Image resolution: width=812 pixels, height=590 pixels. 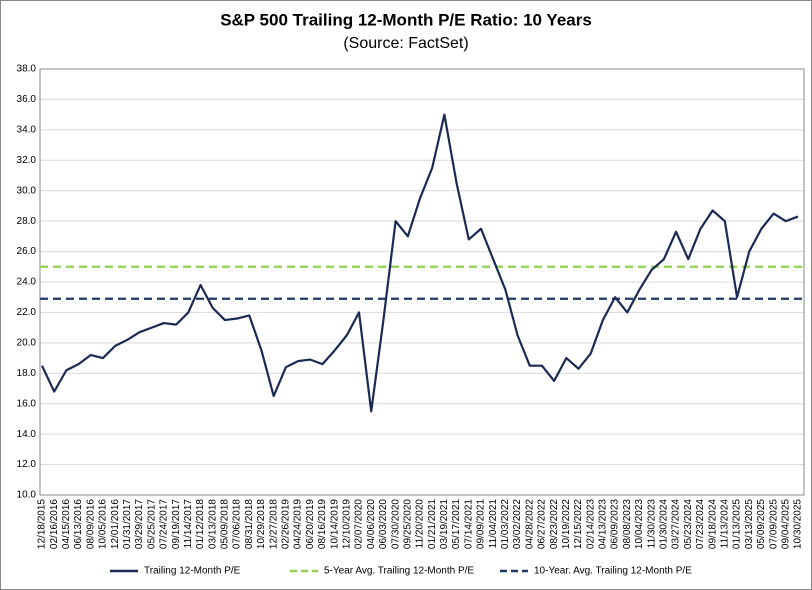 What do you see at coordinates (395, 524) in the screenshot?
I see `x-tick-label: 07/30/2020` at bounding box center [395, 524].